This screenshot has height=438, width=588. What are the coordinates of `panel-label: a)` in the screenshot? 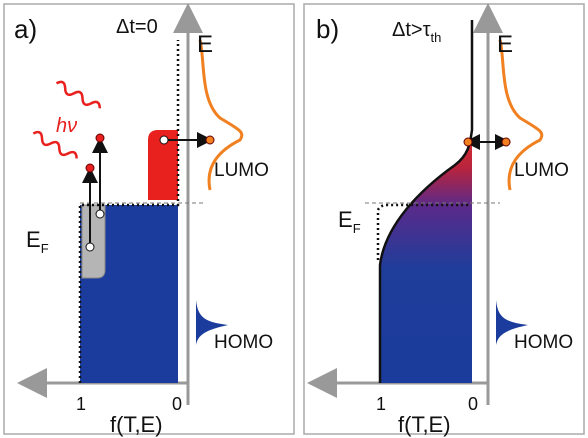 It's located at (25, 29).